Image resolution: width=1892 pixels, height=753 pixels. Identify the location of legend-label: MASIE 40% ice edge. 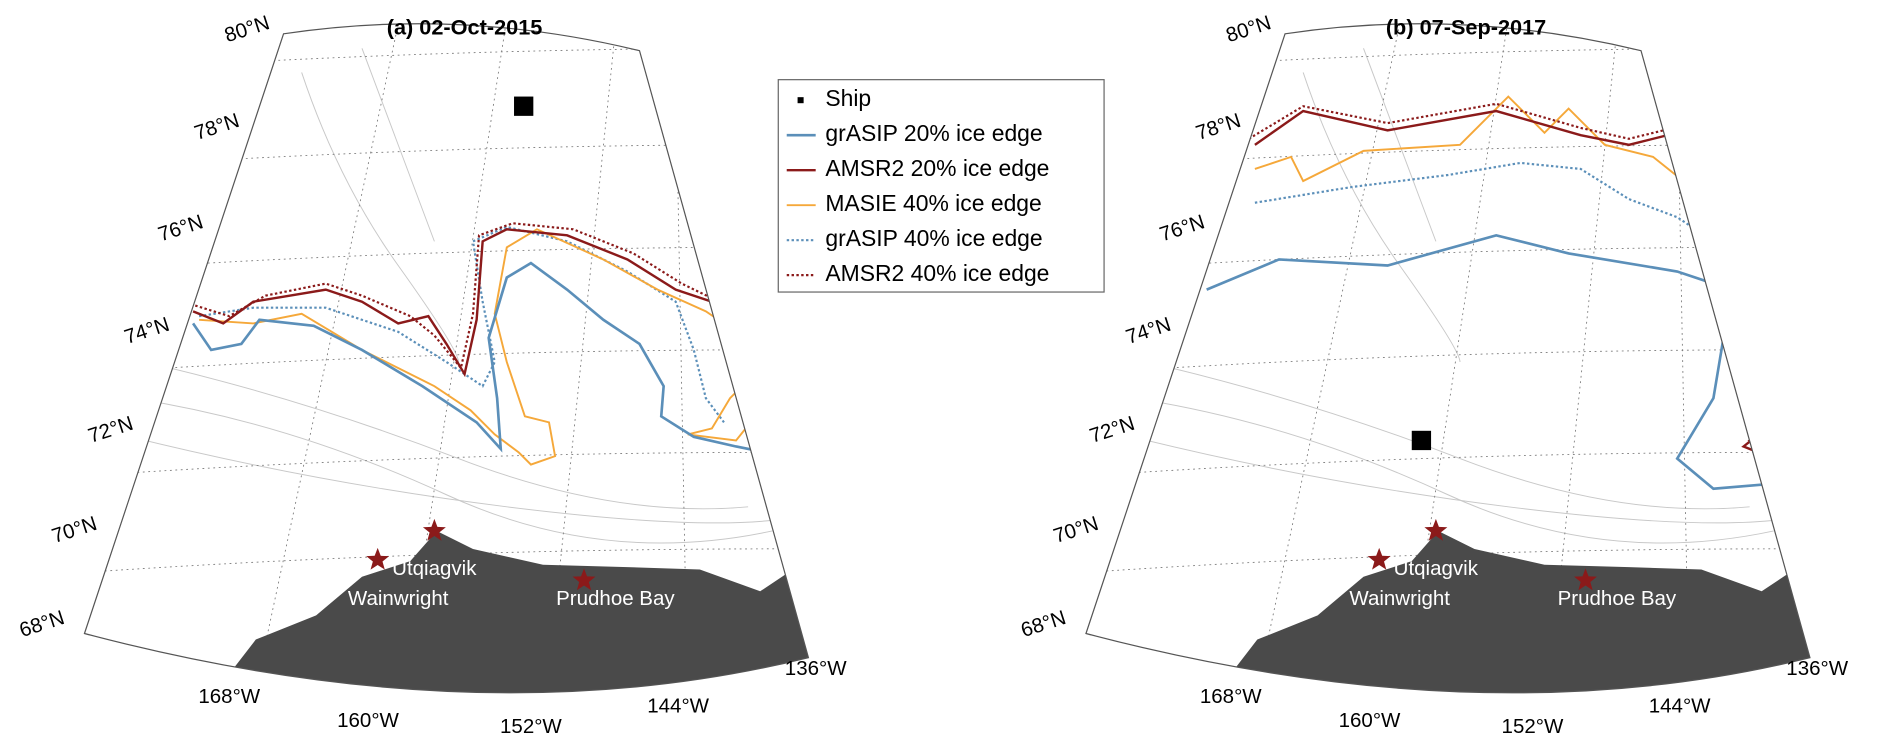
(933, 203).